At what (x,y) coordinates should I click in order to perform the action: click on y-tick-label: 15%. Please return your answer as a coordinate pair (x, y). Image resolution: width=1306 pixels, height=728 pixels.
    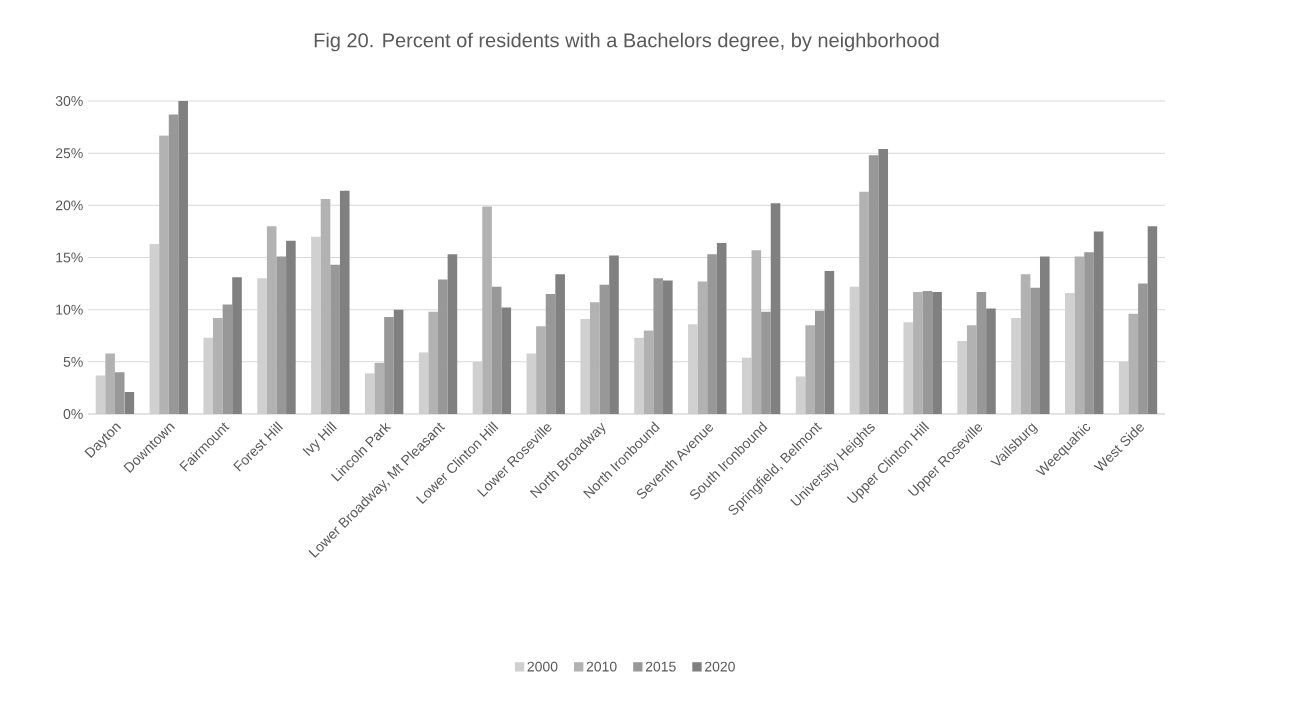
    Looking at the image, I should click on (69, 257).